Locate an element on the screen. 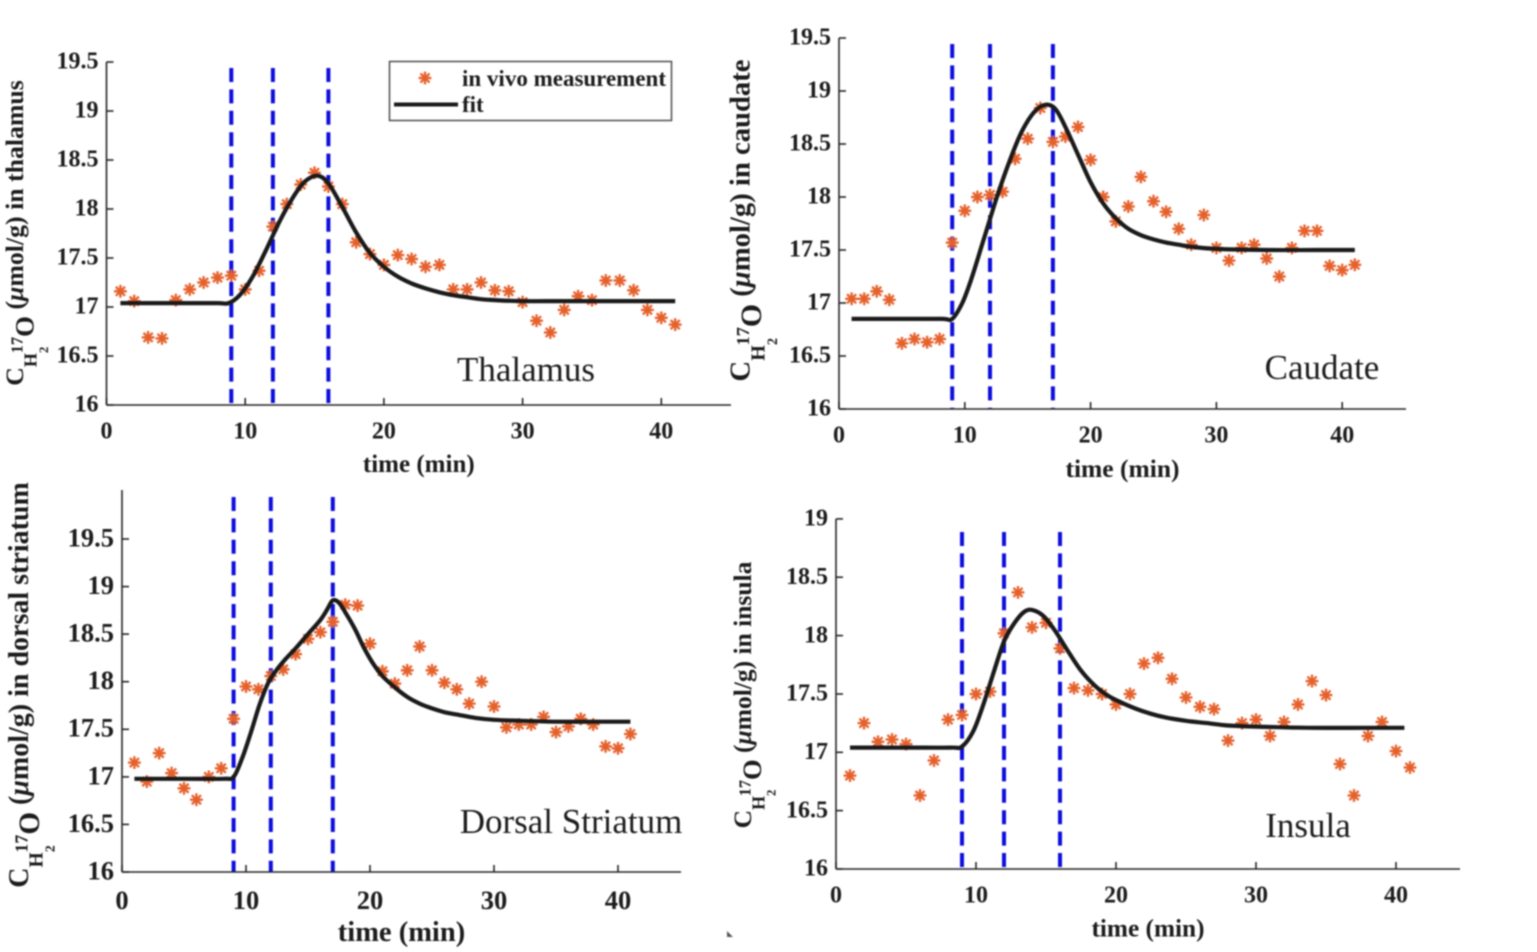 The height and width of the screenshot is (952, 1537). svg-text: in vivo measurement is located at coordinates (564, 78).